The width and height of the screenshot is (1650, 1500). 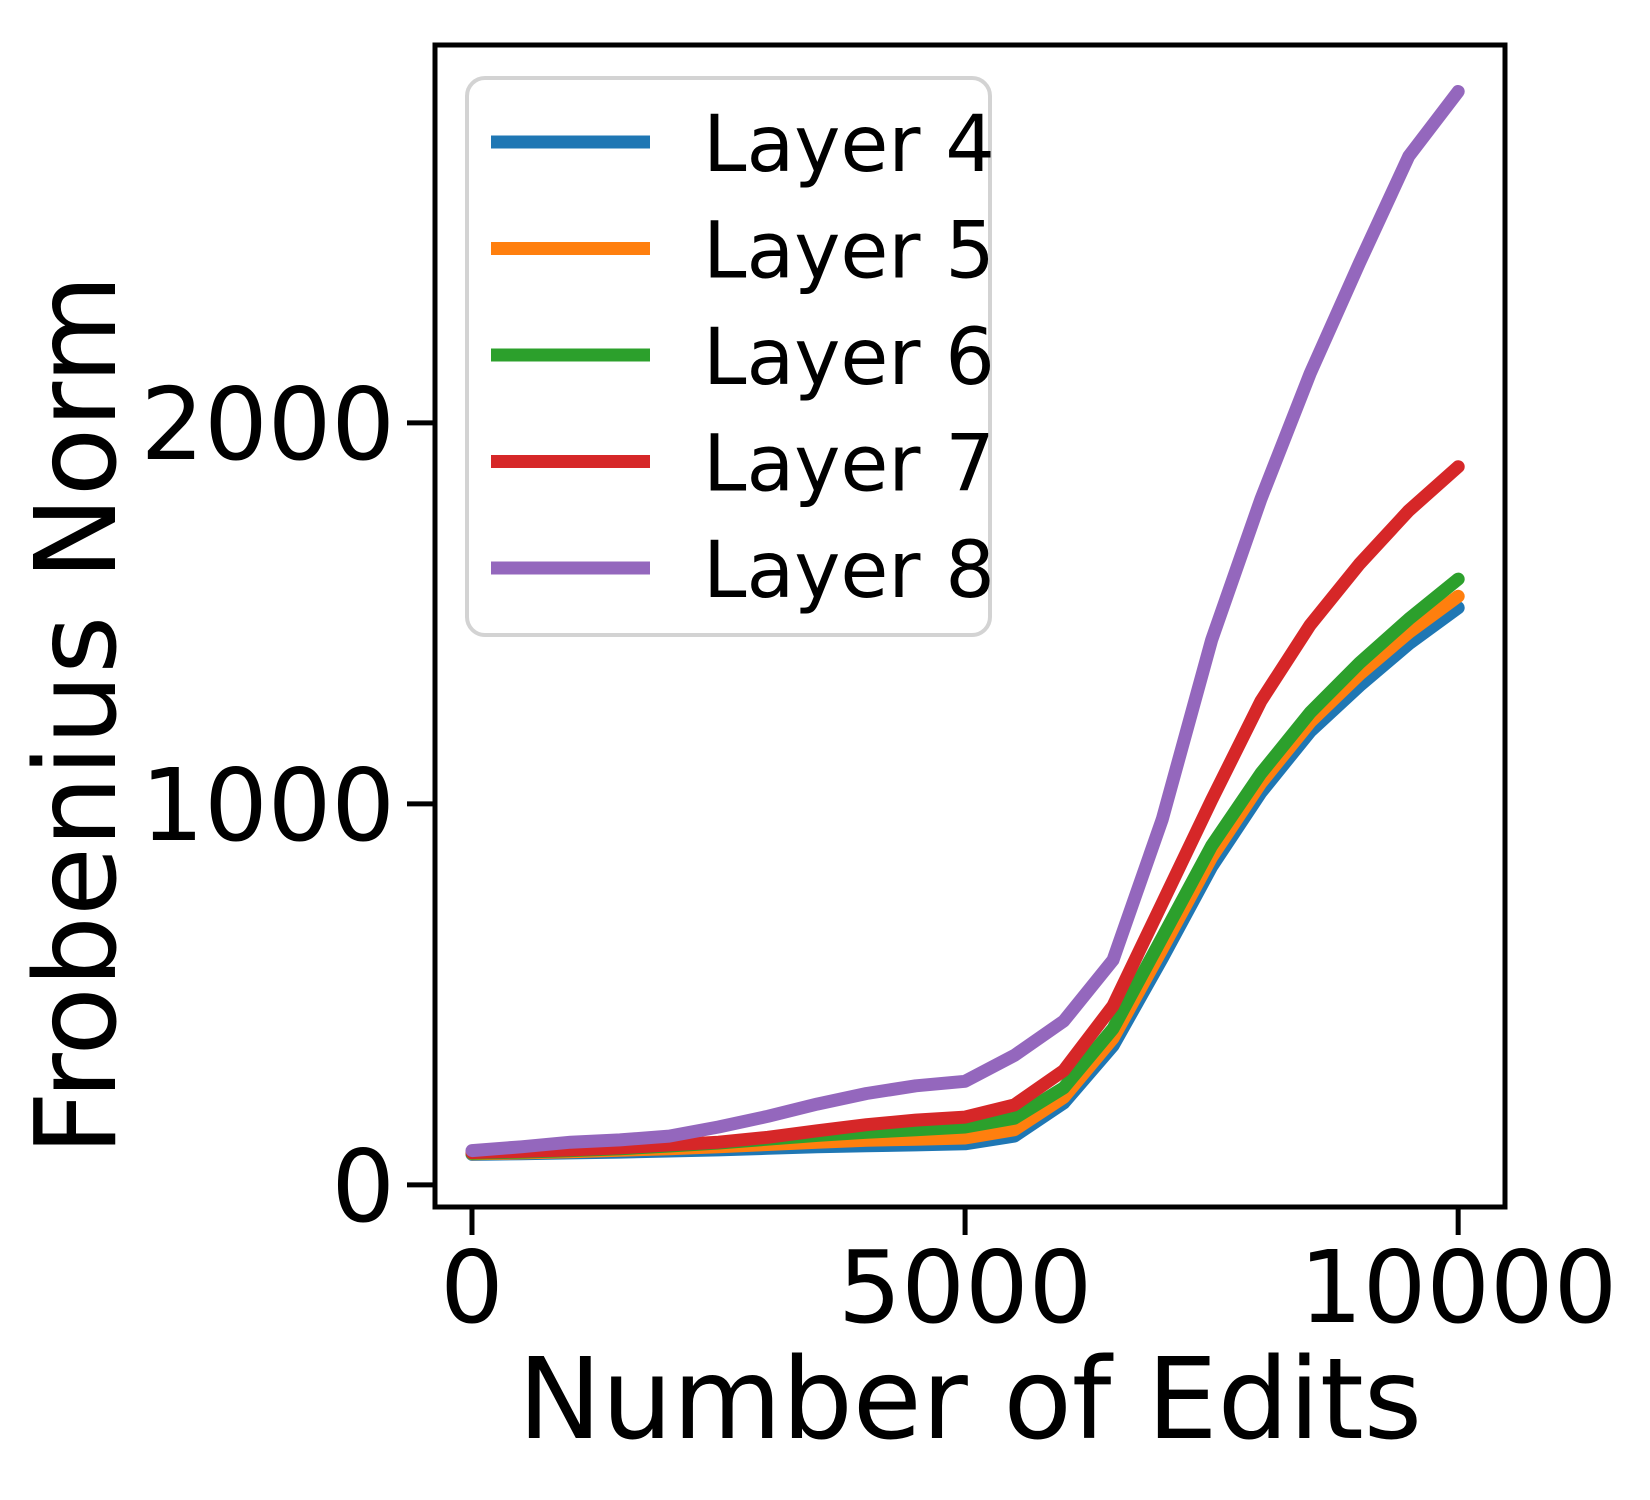 I want to click on legend-label: Layer 7, so click(x=849, y=465).